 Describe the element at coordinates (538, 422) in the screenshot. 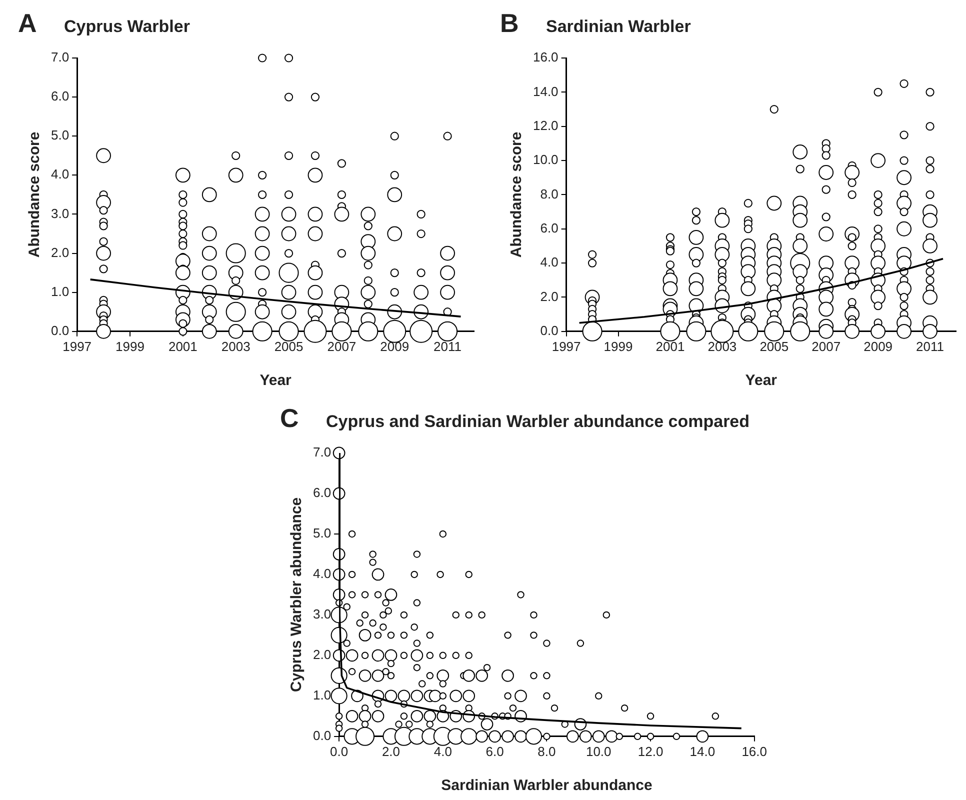

I see `chart-title: Cyprus and Sardinian Warbler abundance compared` at that location.